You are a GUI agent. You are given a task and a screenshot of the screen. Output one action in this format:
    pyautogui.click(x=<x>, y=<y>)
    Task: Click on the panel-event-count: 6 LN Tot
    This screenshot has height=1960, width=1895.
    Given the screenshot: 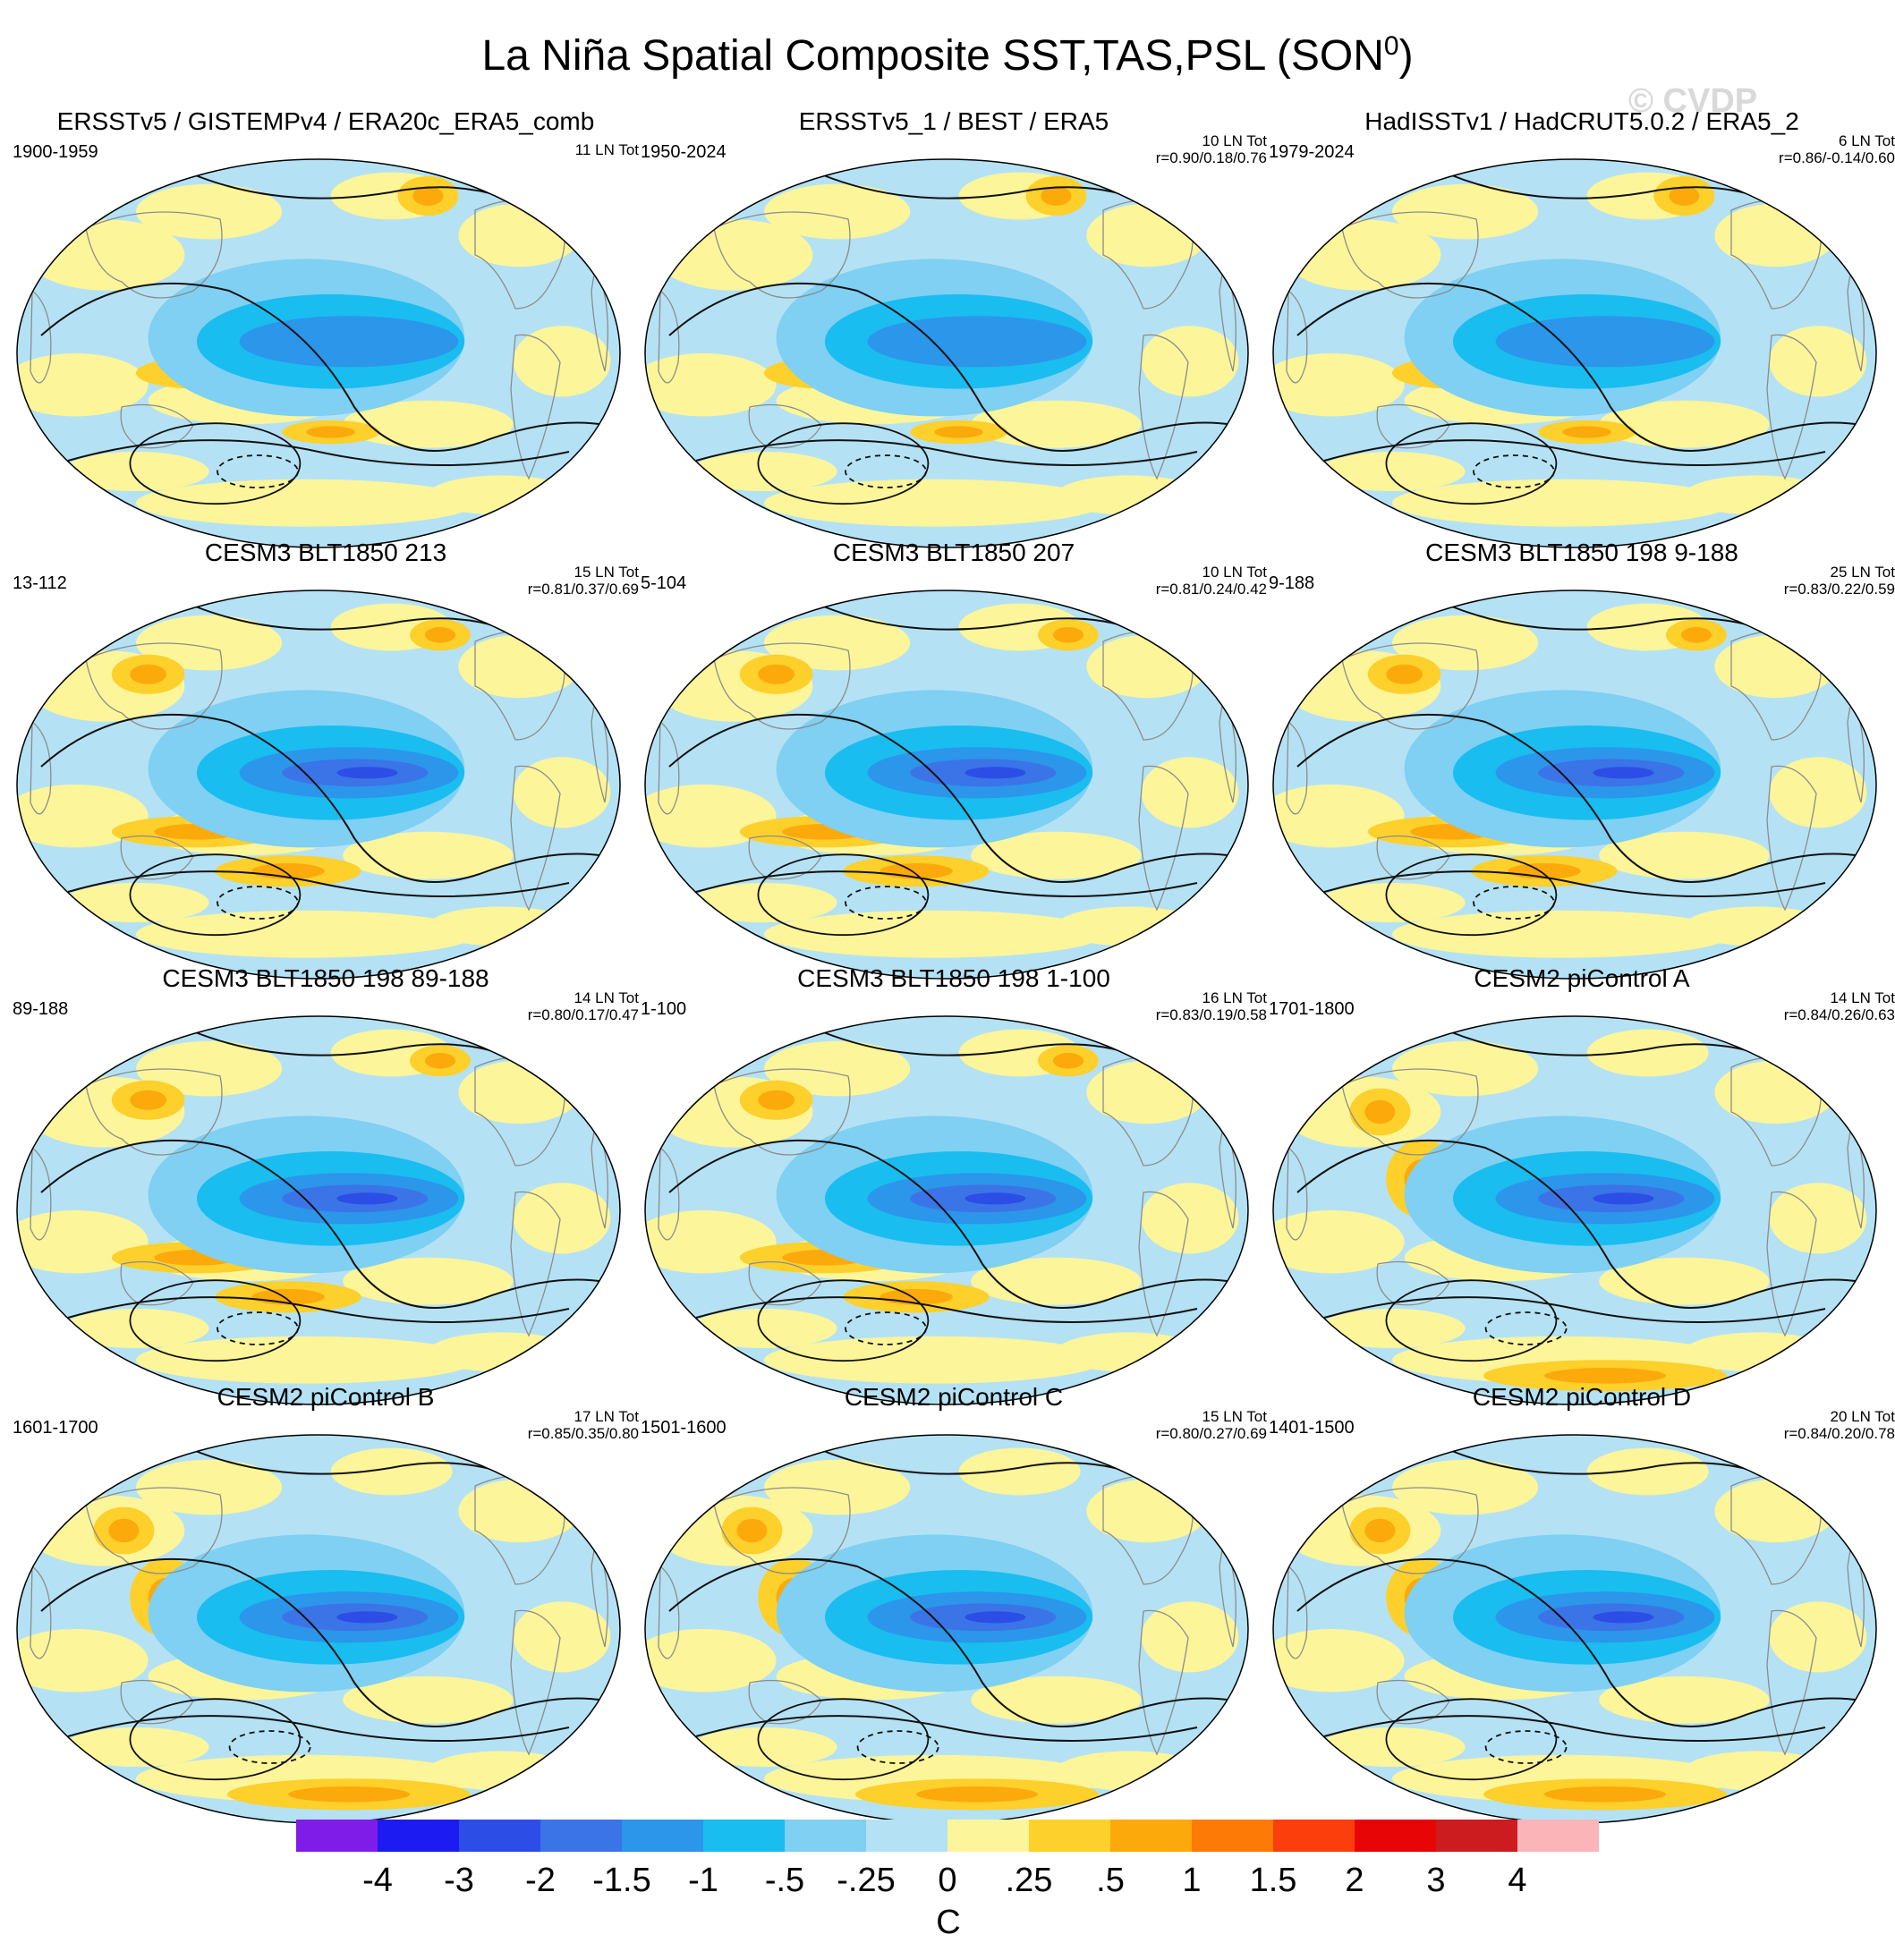 What is the action you would take?
    pyautogui.click(x=1867, y=140)
    